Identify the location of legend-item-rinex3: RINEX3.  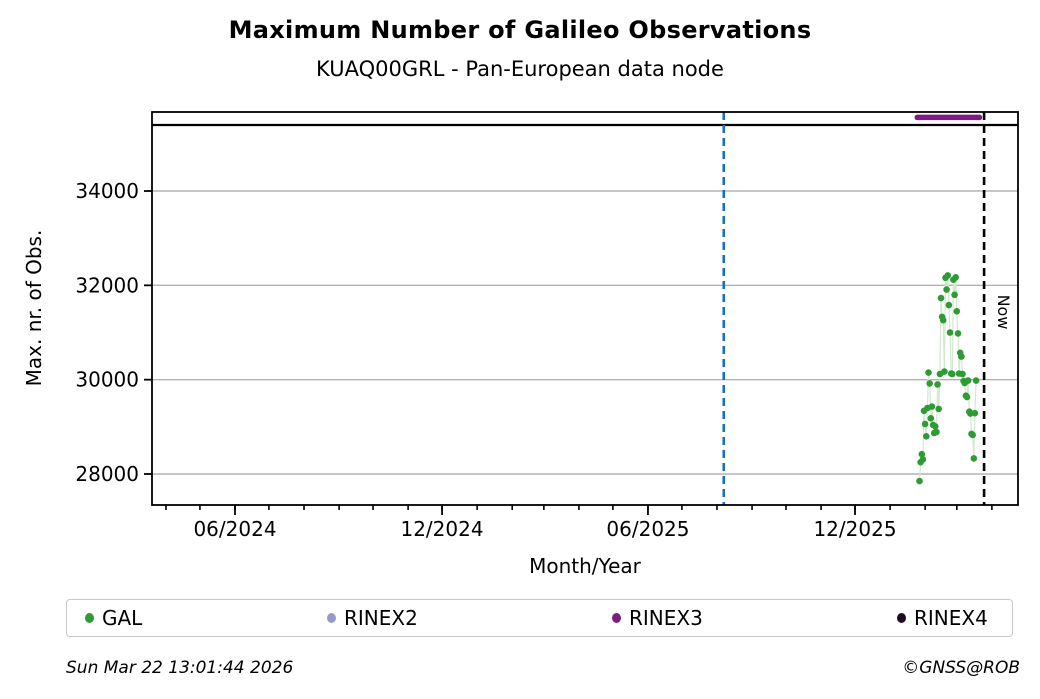
(657, 617).